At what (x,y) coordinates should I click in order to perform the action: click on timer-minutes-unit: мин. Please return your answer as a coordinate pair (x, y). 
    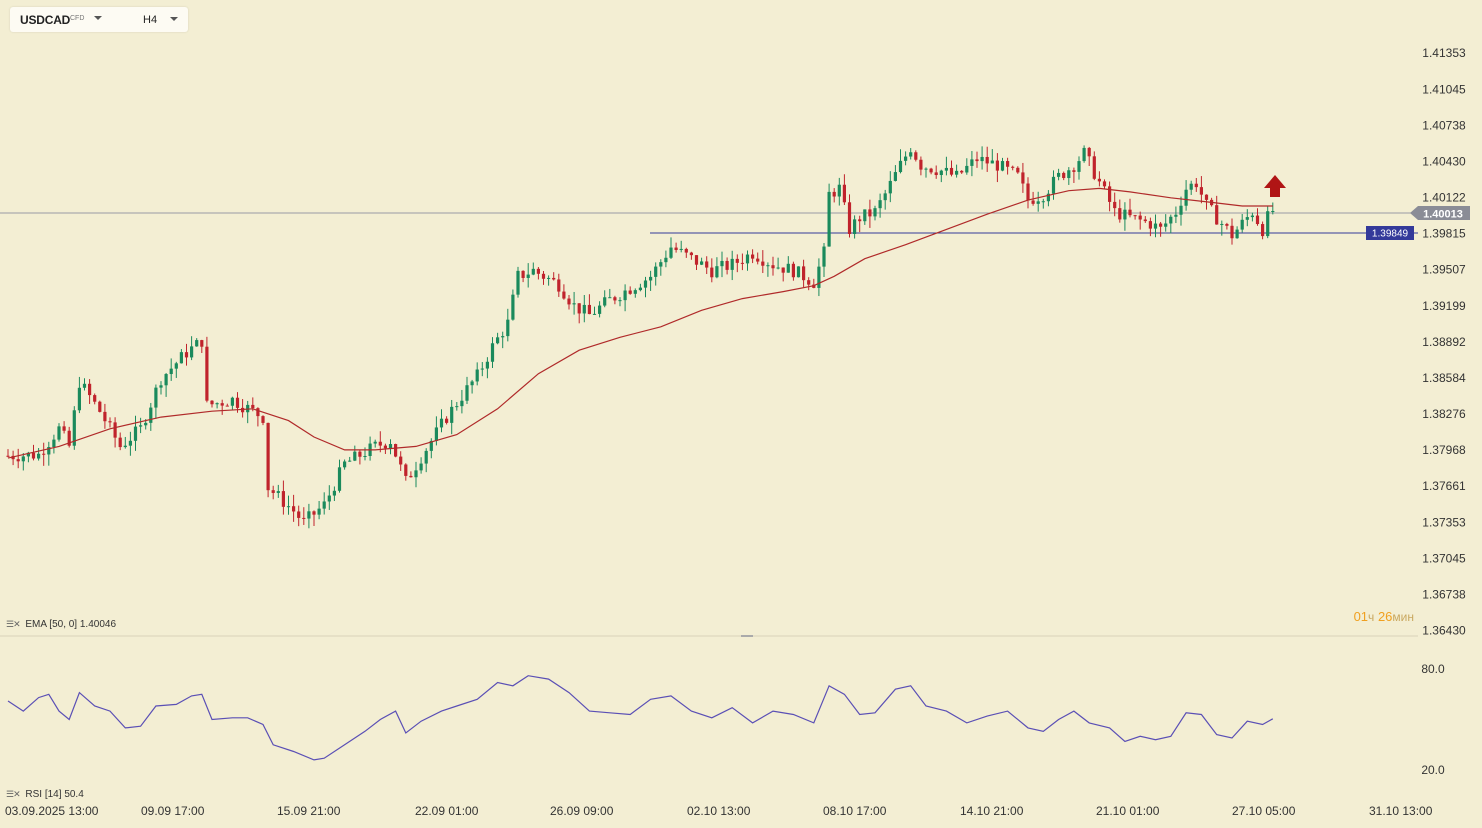
    Looking at the image, I should click on (1403, 617).